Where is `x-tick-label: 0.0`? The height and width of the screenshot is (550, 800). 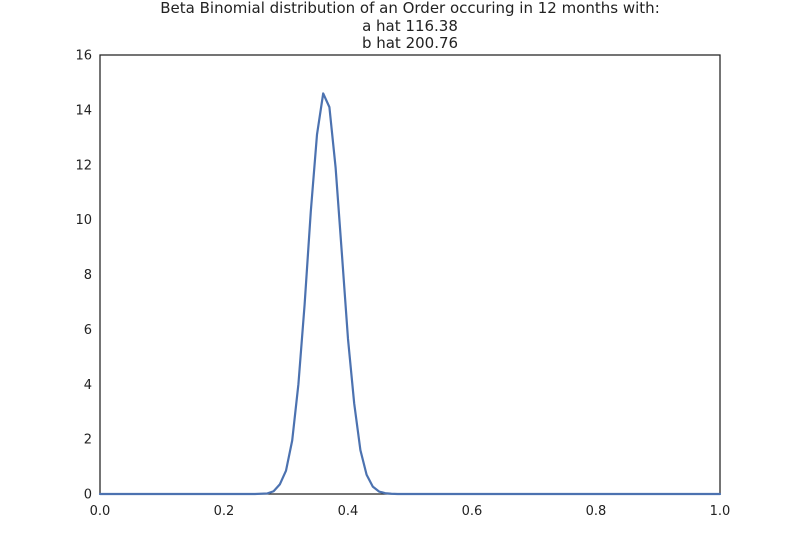
x-tick-label: 0.0 is located at coordinates (100, 511).